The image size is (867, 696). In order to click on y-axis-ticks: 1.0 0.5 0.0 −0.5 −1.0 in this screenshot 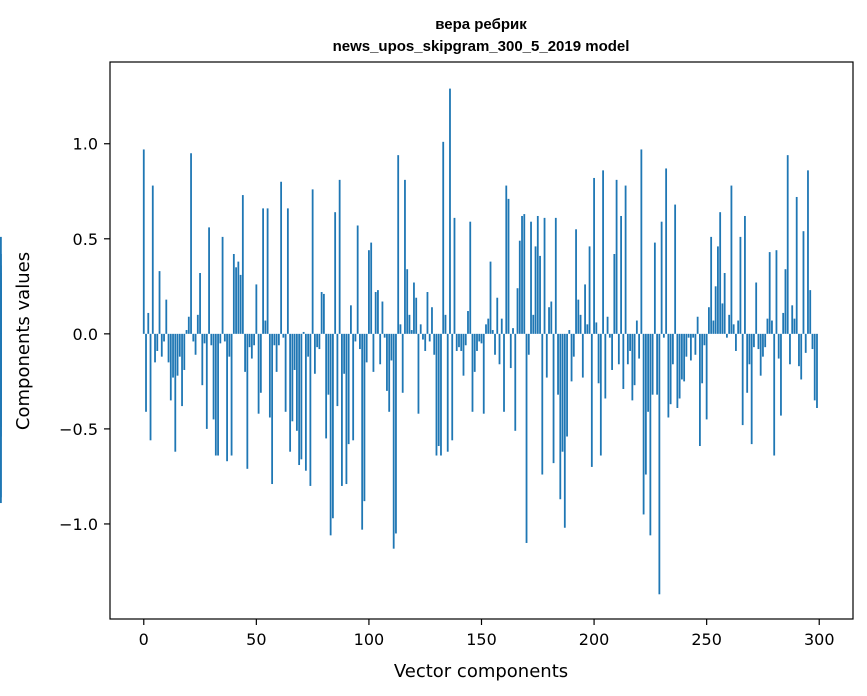, I will do `click(84, 334)`.